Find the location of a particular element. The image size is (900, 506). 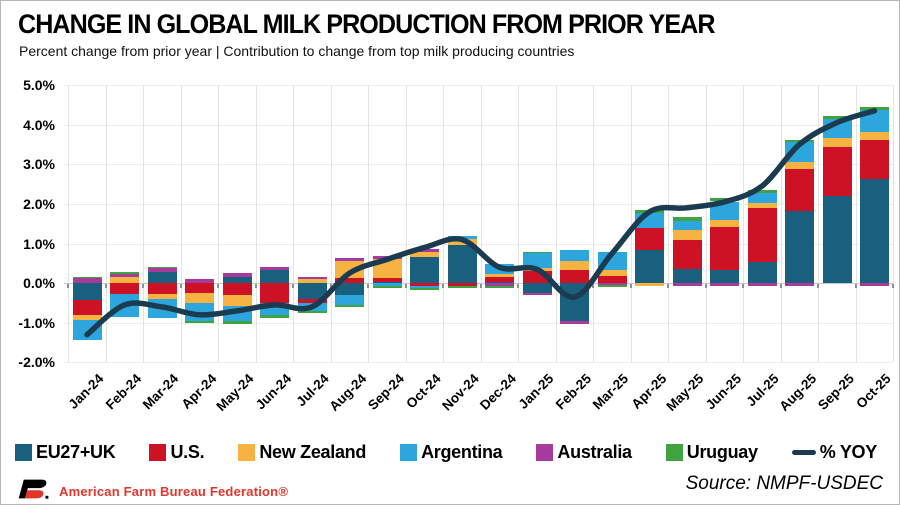

legend-item-yoy: % YOY is located at coordinates (834, 452).